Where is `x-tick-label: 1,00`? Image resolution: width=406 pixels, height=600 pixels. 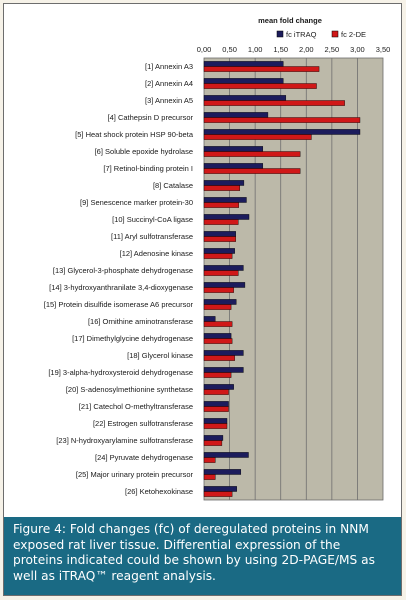
x-tick-label: 1,00 is located at coordinates (255, 49).